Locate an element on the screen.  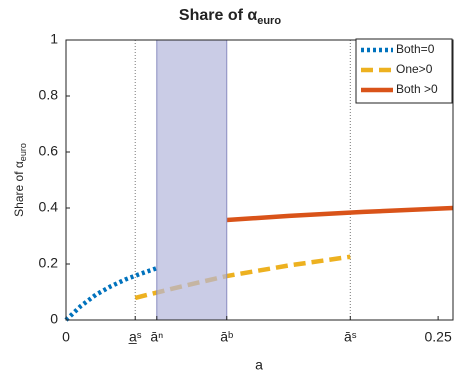
x-tick-label: a̲ˢ is located at coordinates (135, 337).